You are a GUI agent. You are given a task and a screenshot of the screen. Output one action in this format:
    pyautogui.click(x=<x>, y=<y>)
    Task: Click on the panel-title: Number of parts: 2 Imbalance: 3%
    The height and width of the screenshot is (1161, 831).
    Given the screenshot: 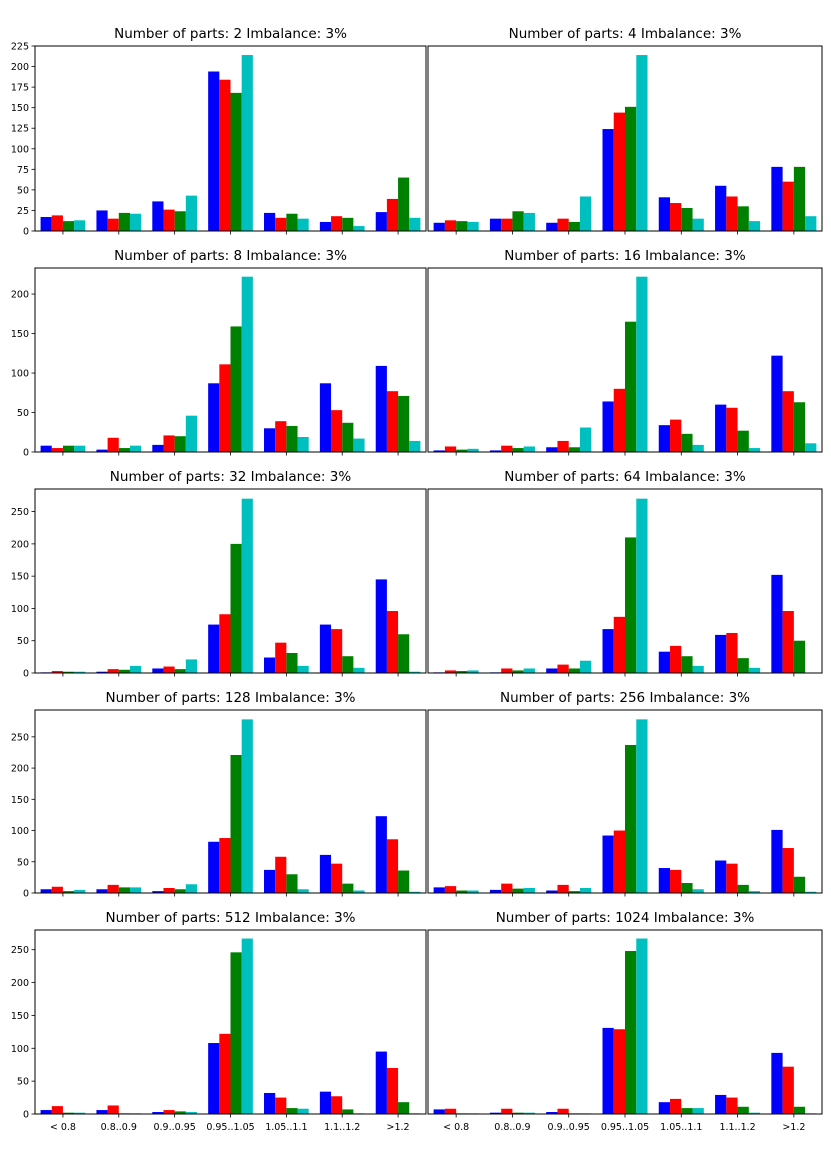 What is the action you would take?
    pyautogui.click(x=230, y=34)
    